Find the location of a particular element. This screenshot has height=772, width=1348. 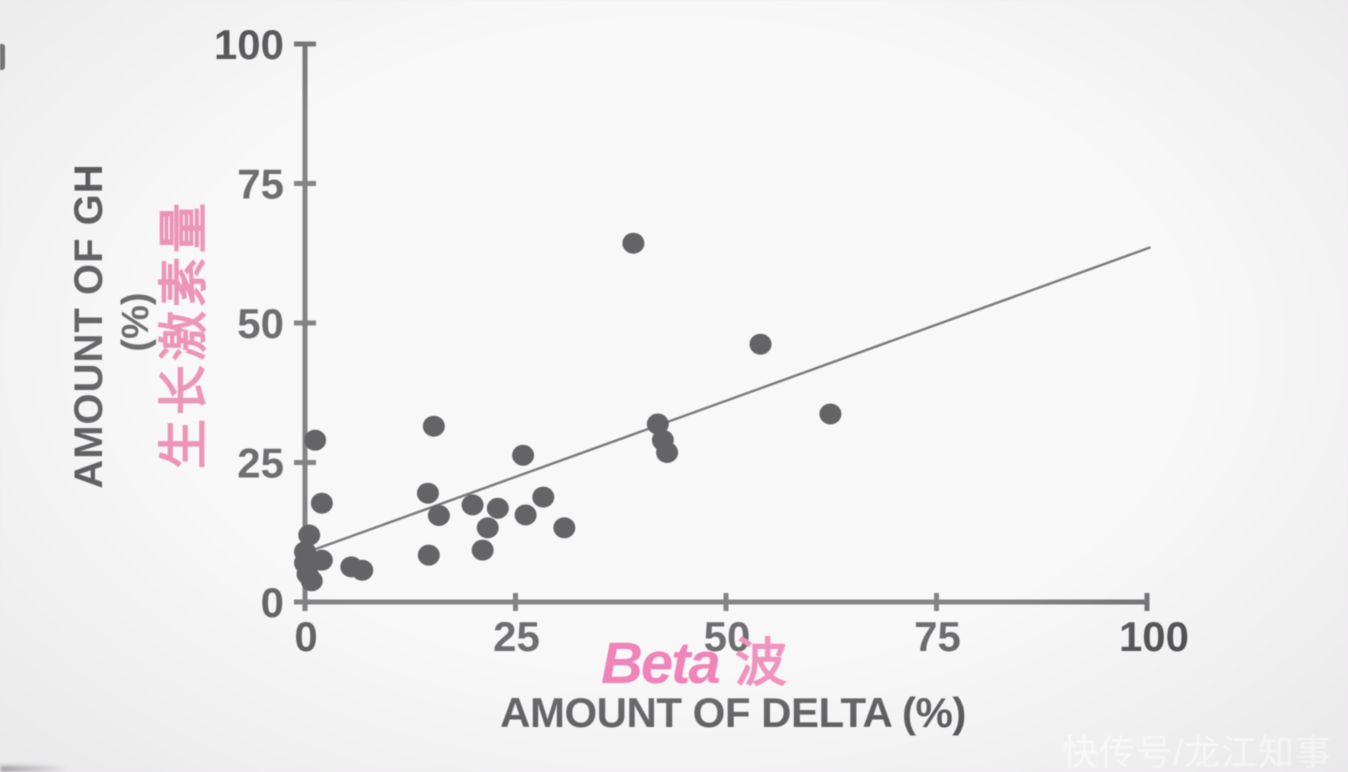

x-tick-label: 0 is located at coordinates (305, 636).